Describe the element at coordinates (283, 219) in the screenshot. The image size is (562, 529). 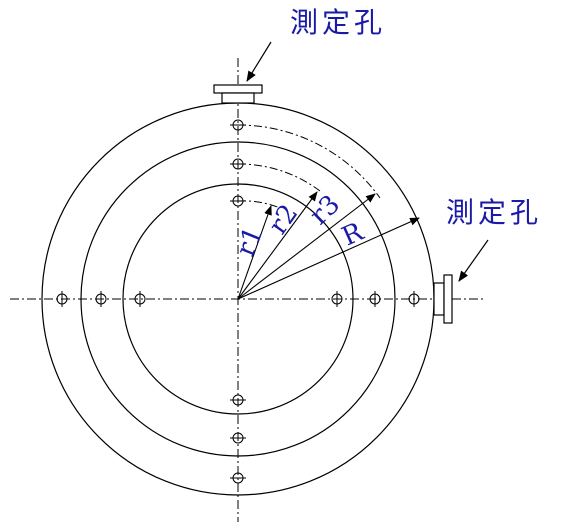
I see `label-r2: r2` at that location.